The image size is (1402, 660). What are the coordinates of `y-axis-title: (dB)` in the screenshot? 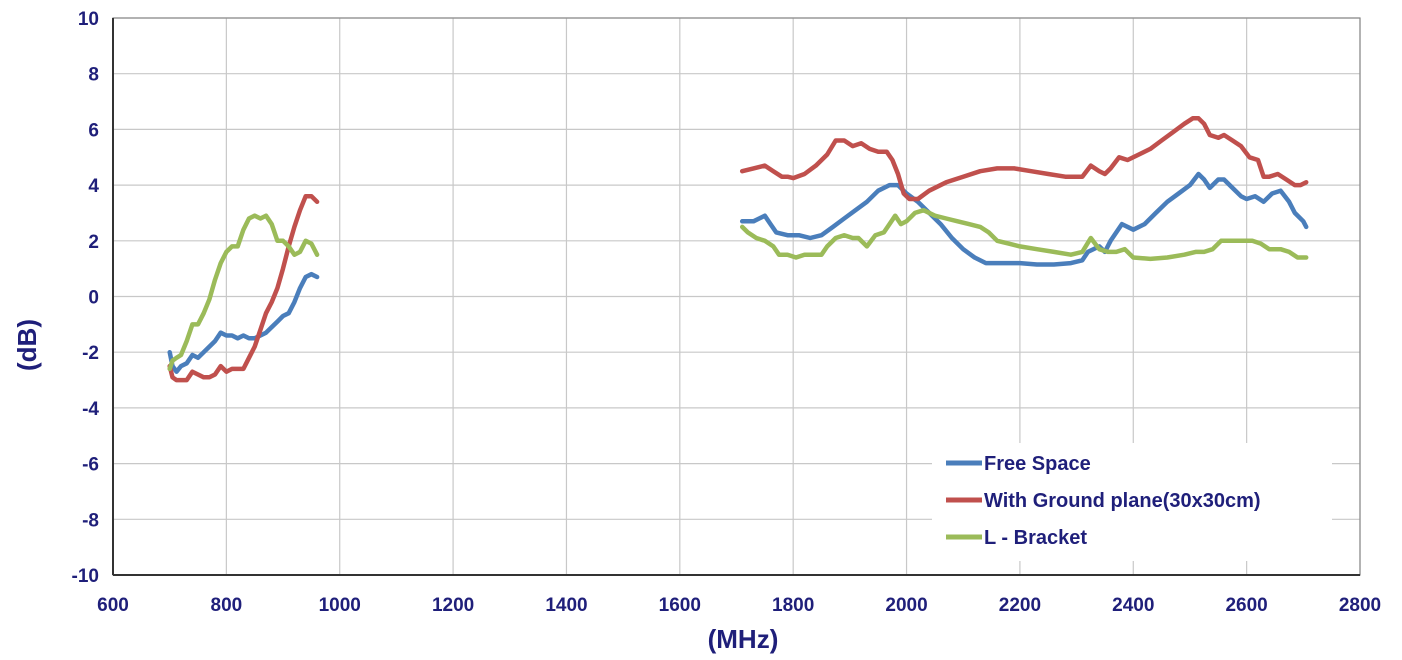 It's located at (27, 345).